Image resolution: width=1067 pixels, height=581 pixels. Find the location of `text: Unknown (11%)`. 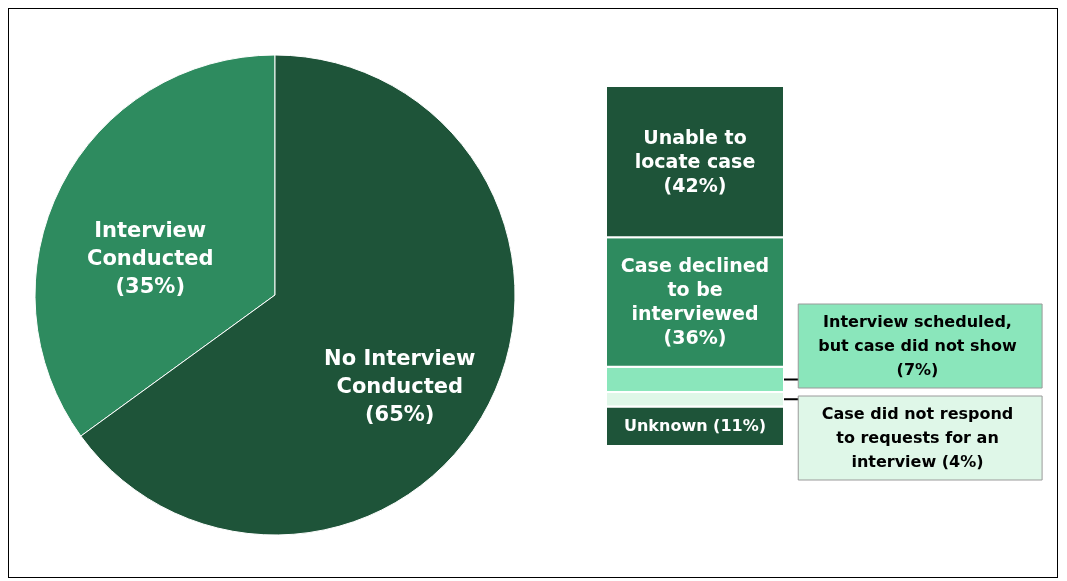

text: Unknown (11%) is located at coordinates (695, 426).